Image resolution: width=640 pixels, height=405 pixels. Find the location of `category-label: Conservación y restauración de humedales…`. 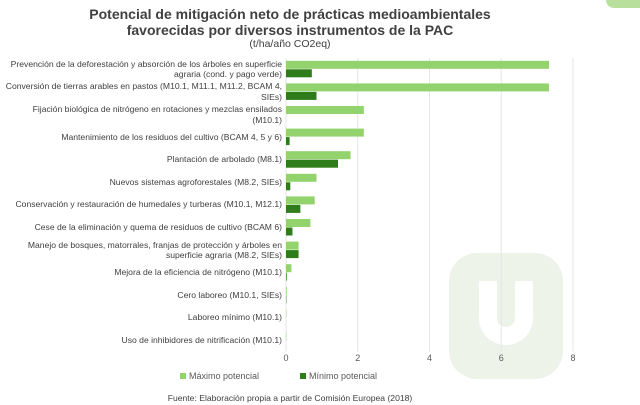

category-label: Conservación y restauración de humedales… is located at coordinates (148, 204).